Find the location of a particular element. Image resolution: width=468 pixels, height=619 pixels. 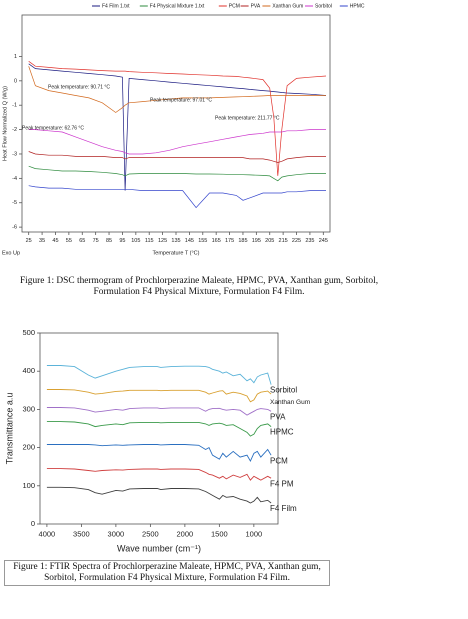

y-tick-label: -4 is located at coordinates (14, 179).